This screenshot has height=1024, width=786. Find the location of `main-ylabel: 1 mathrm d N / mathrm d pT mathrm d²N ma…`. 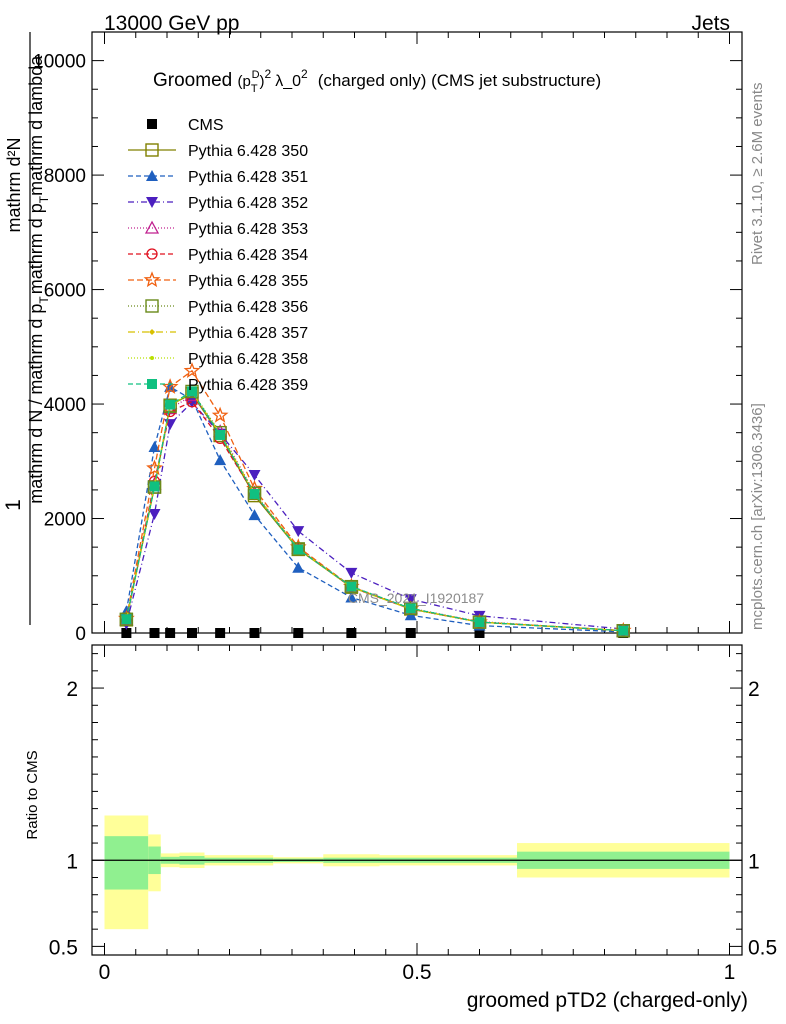

main-ylabel: 1 mathrm d N / mathrm d pT mathrm d²N ma… is located at coordinates (26, 328).